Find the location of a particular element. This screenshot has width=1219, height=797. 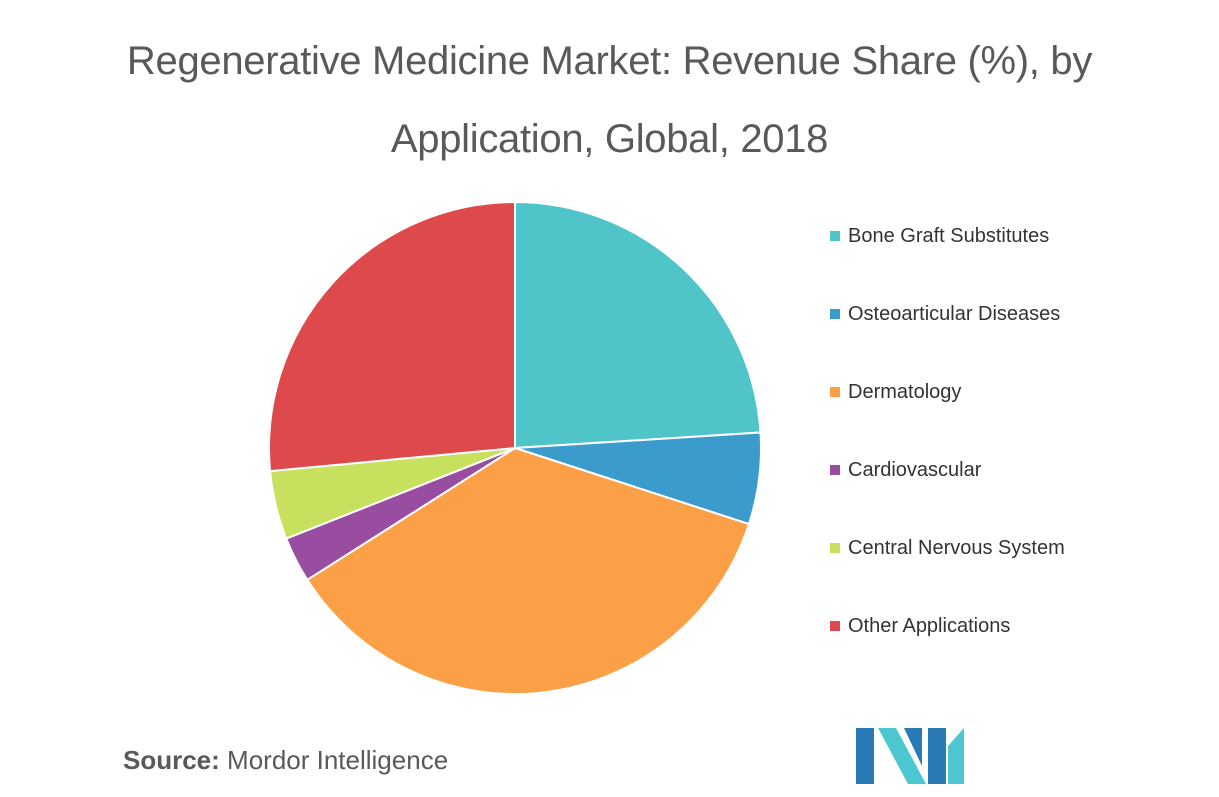

legend-item-dermatology: Dermatology is located at coordinates (947, 417).